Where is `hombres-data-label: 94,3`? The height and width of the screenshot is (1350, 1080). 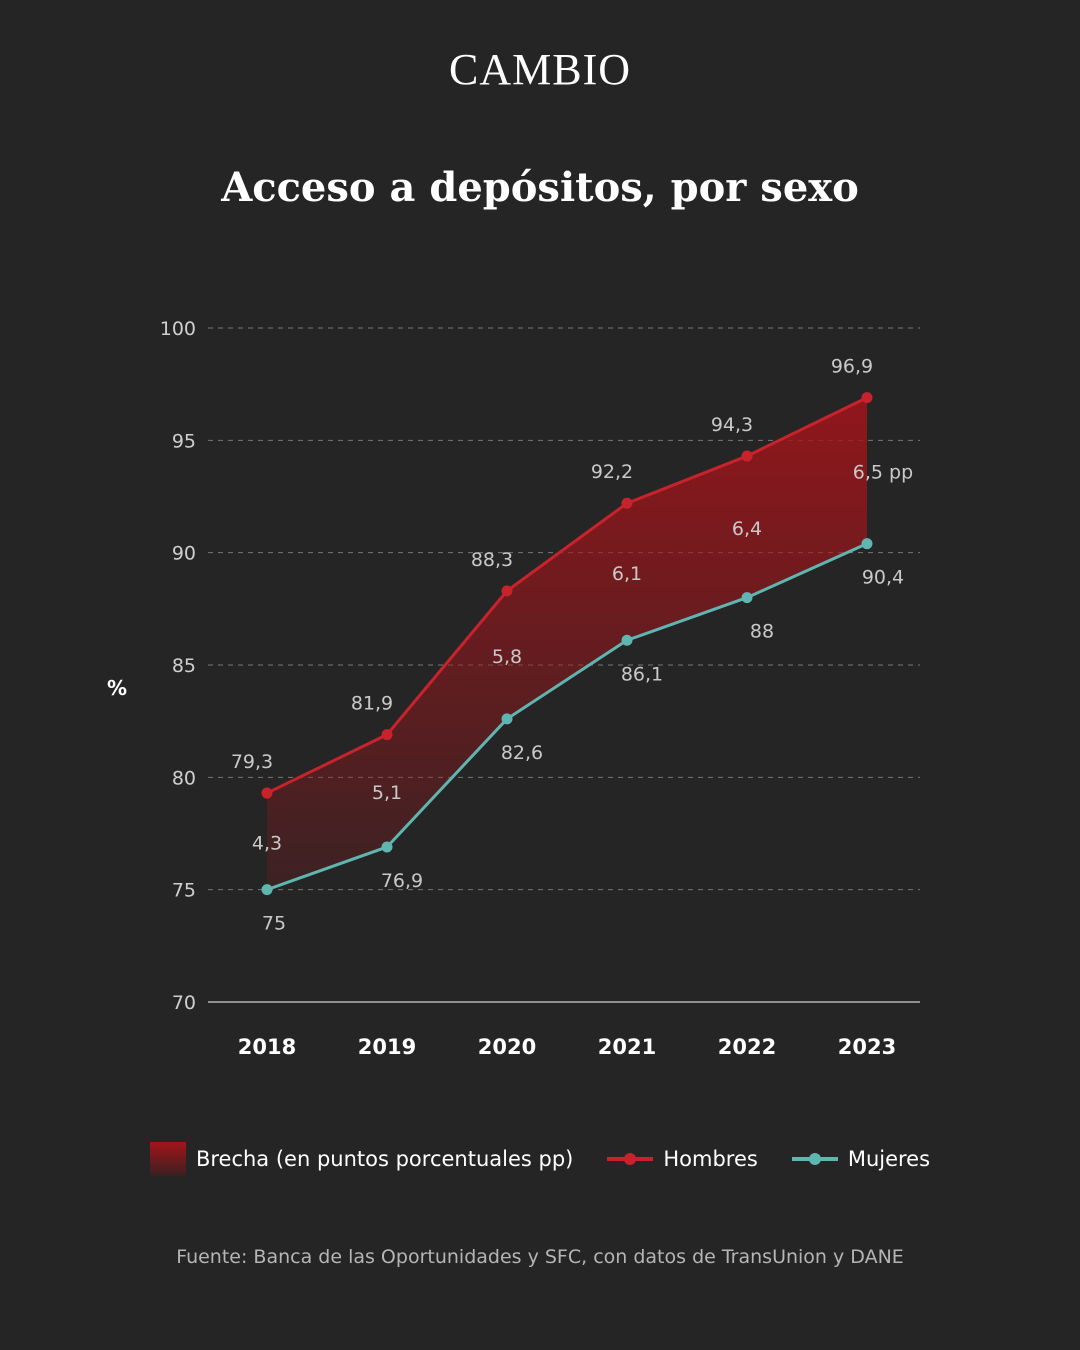
hombres-data-label: 94,3 is located at coordinates (732, 425).